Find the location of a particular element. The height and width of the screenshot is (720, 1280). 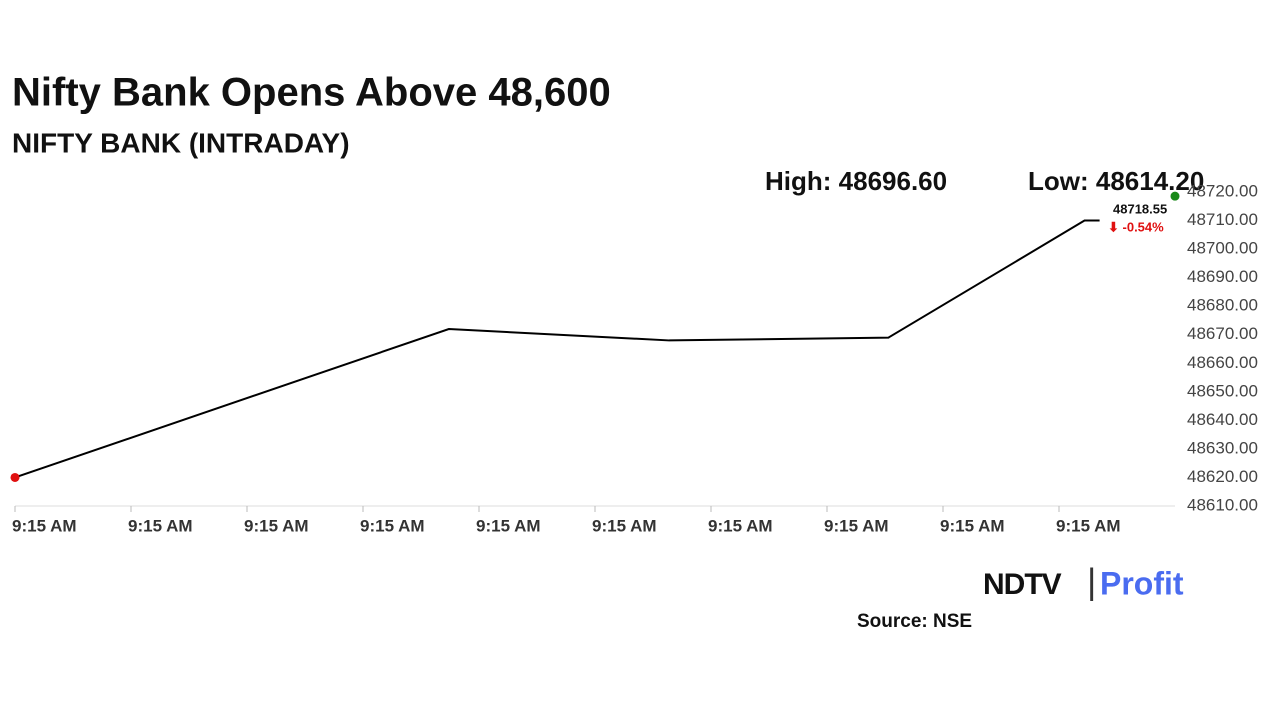

source: Source: NSE is located at coordinates (914, 621).